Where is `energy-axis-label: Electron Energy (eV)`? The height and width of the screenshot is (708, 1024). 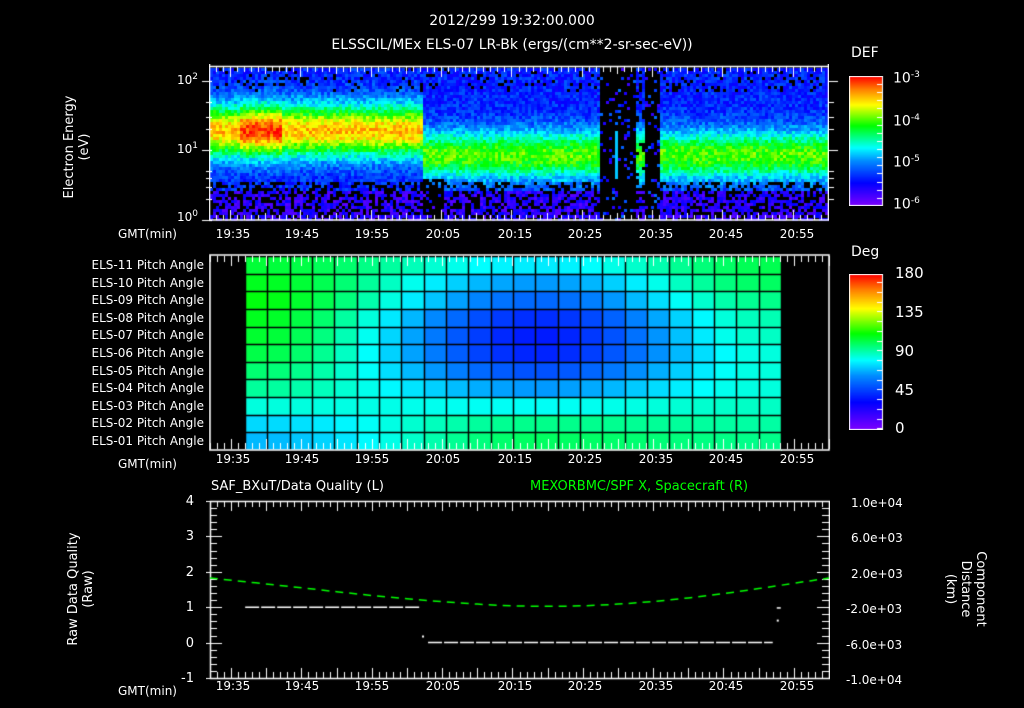 energy-axis-label: Electron Energy (eV) is located at coordinates (77, 147).